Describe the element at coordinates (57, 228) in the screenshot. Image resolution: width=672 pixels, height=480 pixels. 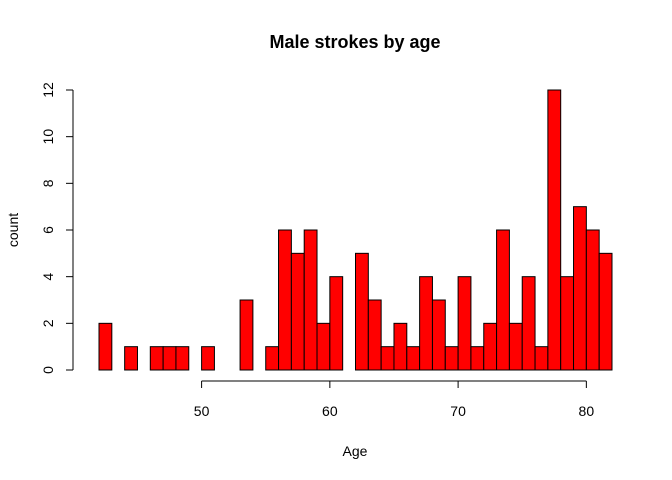
I see `y-axis: 0 2 4 6 8 10 12` at that location.